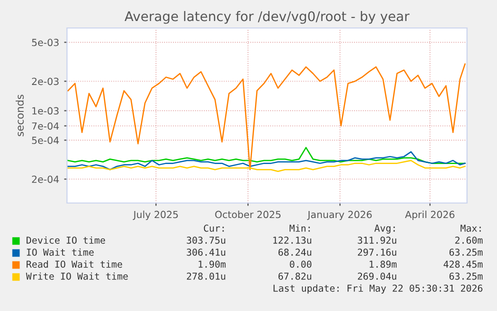 The height and width of the screenshot is (311, 497). Describe the element at coordinates (377, 252) in the screenshot. I see `text: 297.16u` at that location.